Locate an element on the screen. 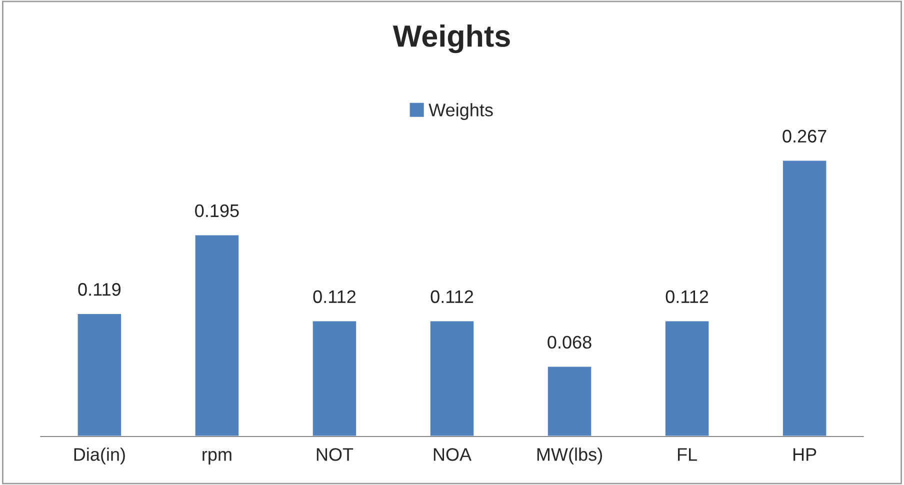 This screenshot has height=485, width=904. data-label: 0.119 is located at coordinates (99, 289).